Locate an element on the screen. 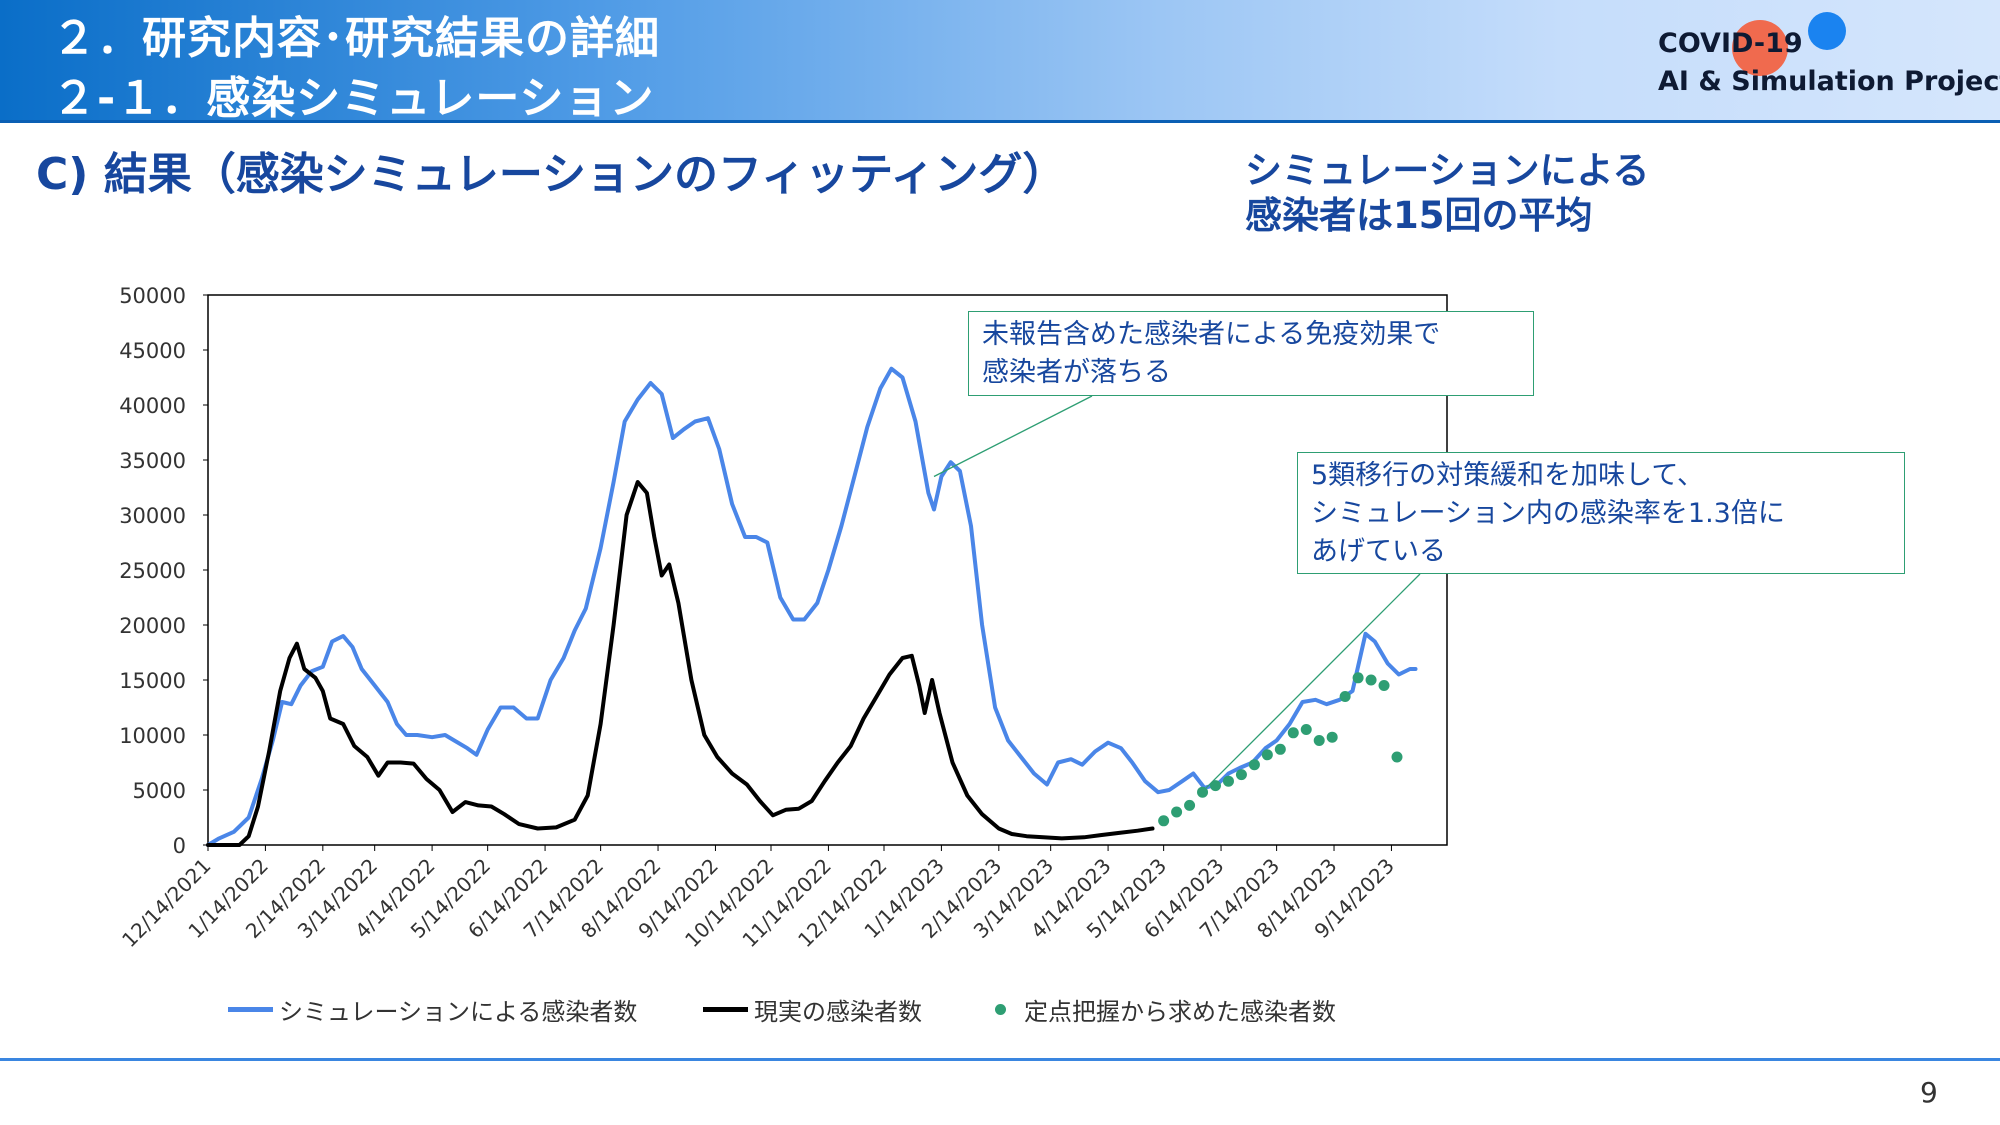 The image size is (2000, 1125). y-tick-label: 20000 is located at coordinates (152, 626).